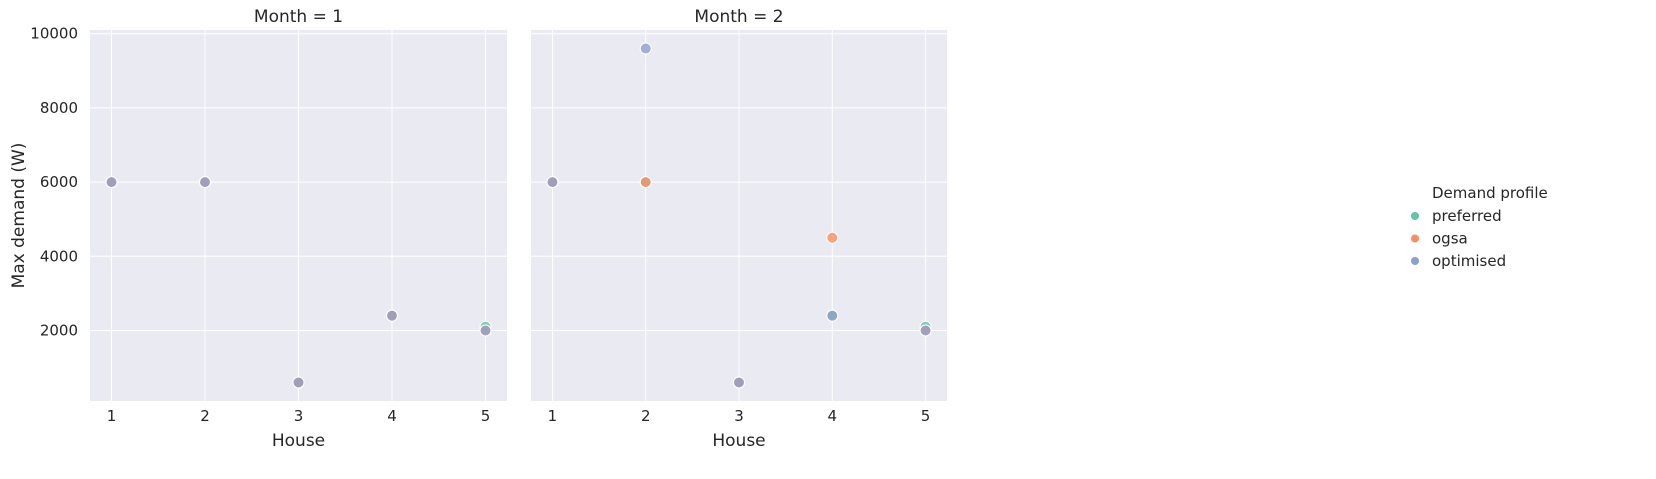 This screenshot has width=1656, height=479. What do you see at coordinates (59, 256) in the screenshot?
I see `y-tick-label: 4000` at bounding box center [59, 256].